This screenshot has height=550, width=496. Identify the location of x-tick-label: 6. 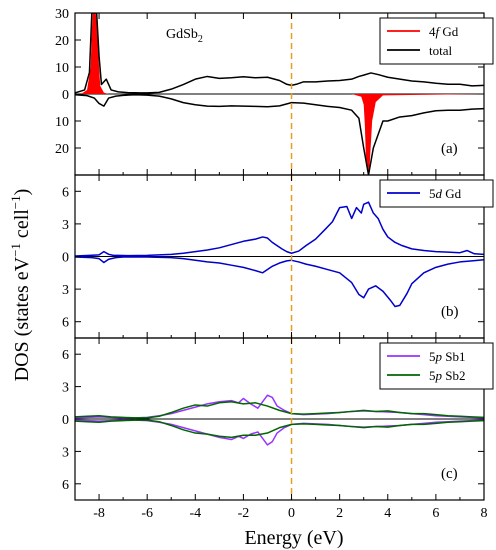
(435, 513).